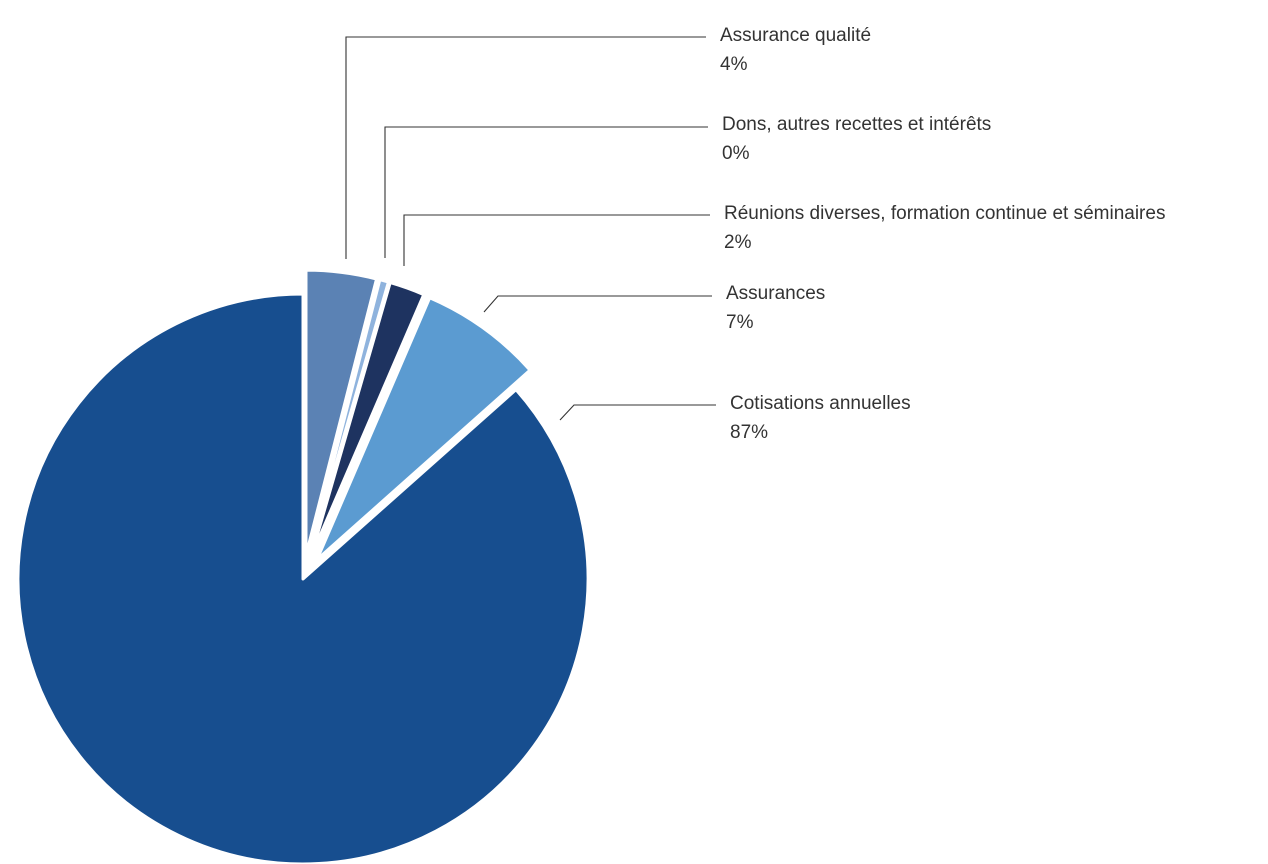 This screenshot has height=864, width=1268. What do you see at coordinates (749, 432) in the screenshot?
I see `slice-value-label-5: 87%` at bounding box center [749, 432].